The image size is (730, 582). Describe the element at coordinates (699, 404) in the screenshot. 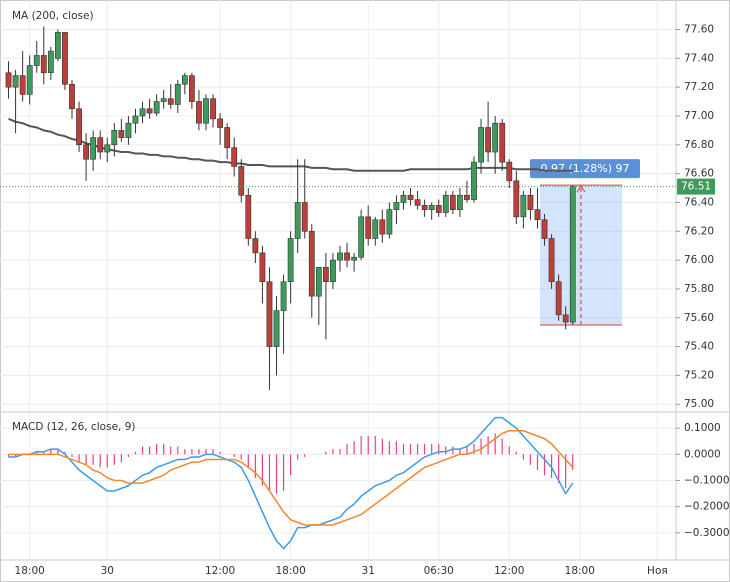

I see `y-tick-label: 75.00` at that location.